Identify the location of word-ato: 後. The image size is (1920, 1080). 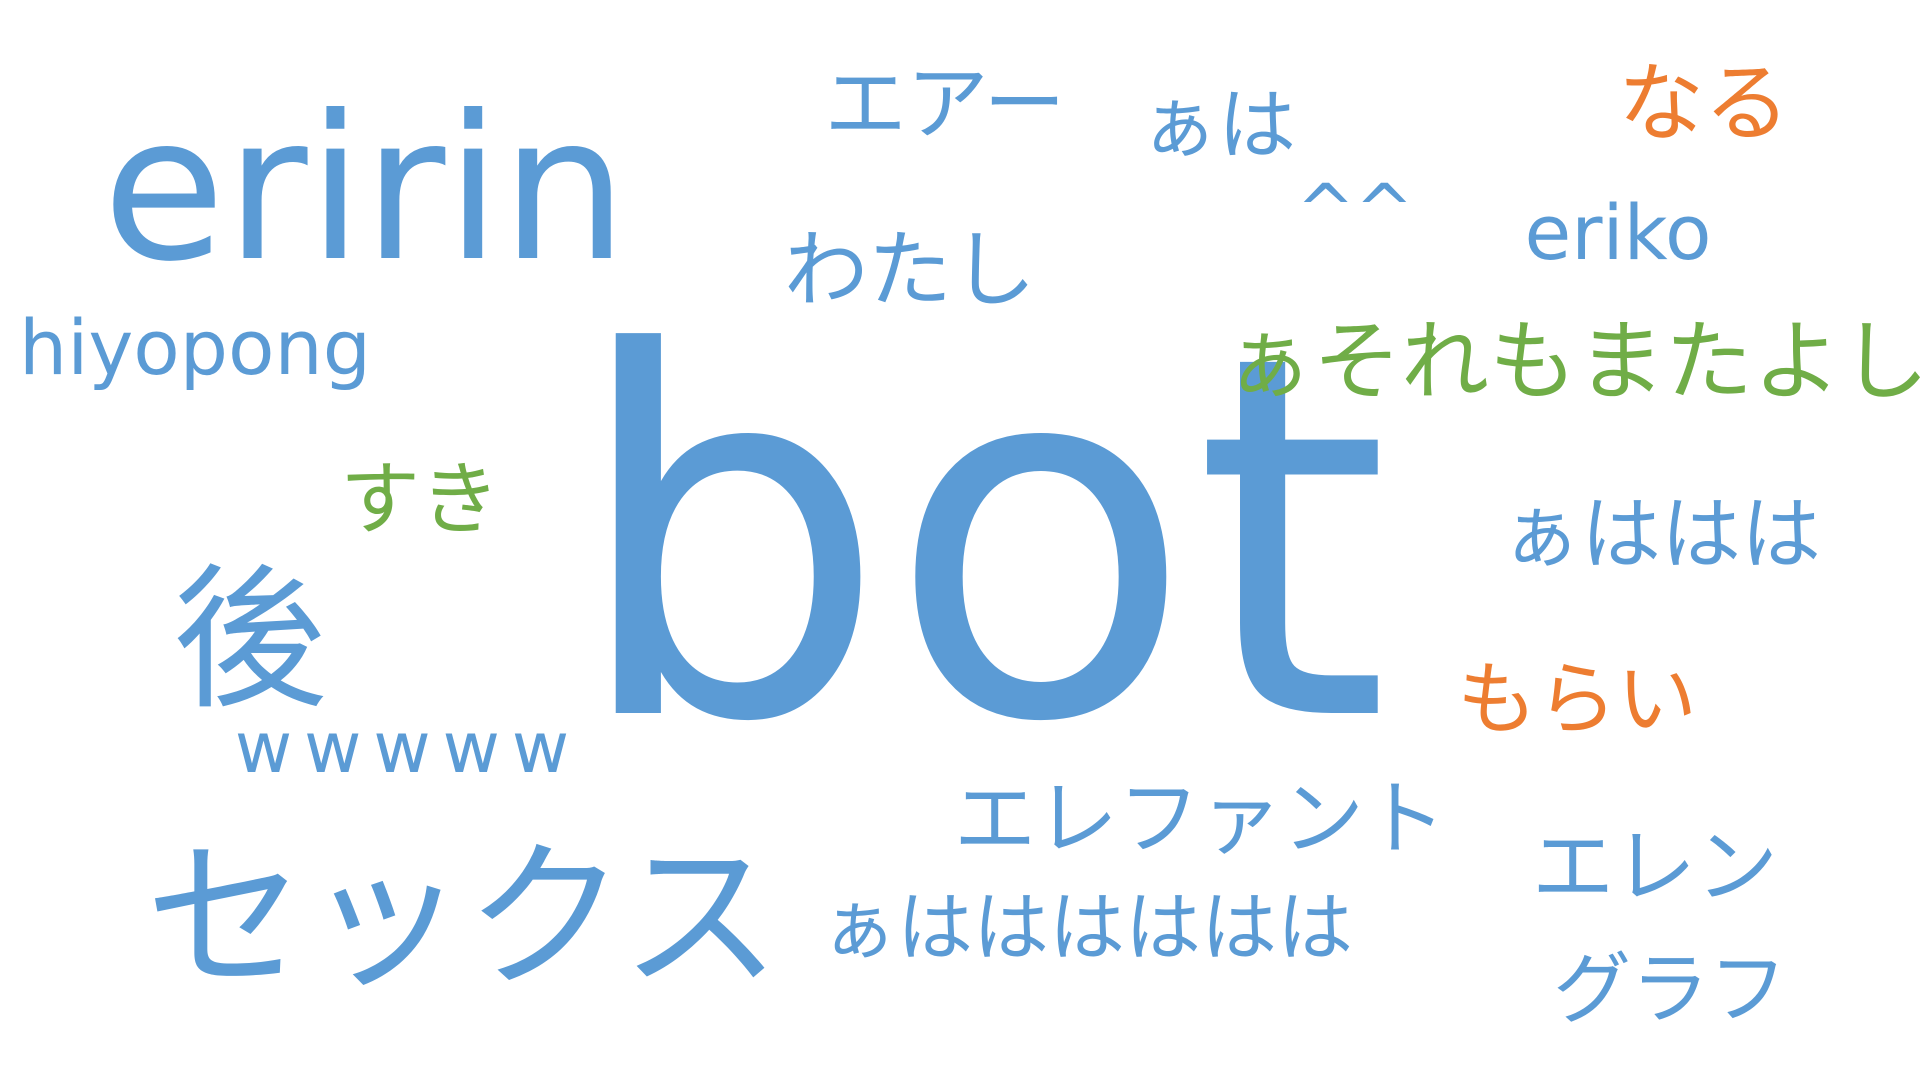
(250, 640).